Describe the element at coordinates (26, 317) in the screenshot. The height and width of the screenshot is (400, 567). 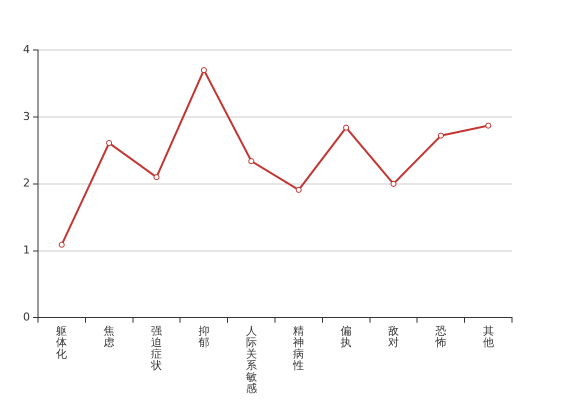
I see `y-tick-label: 0` at that location.